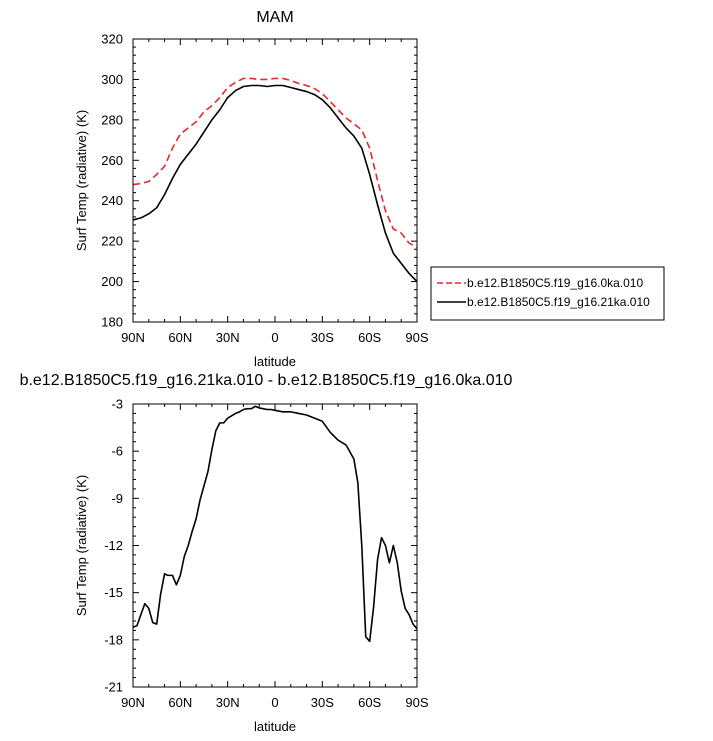 The image size is (713, 741). Describe the element at coordinates (112, 119) in the screenshot. I see `top-chart-ytick-label: 280` at that location.